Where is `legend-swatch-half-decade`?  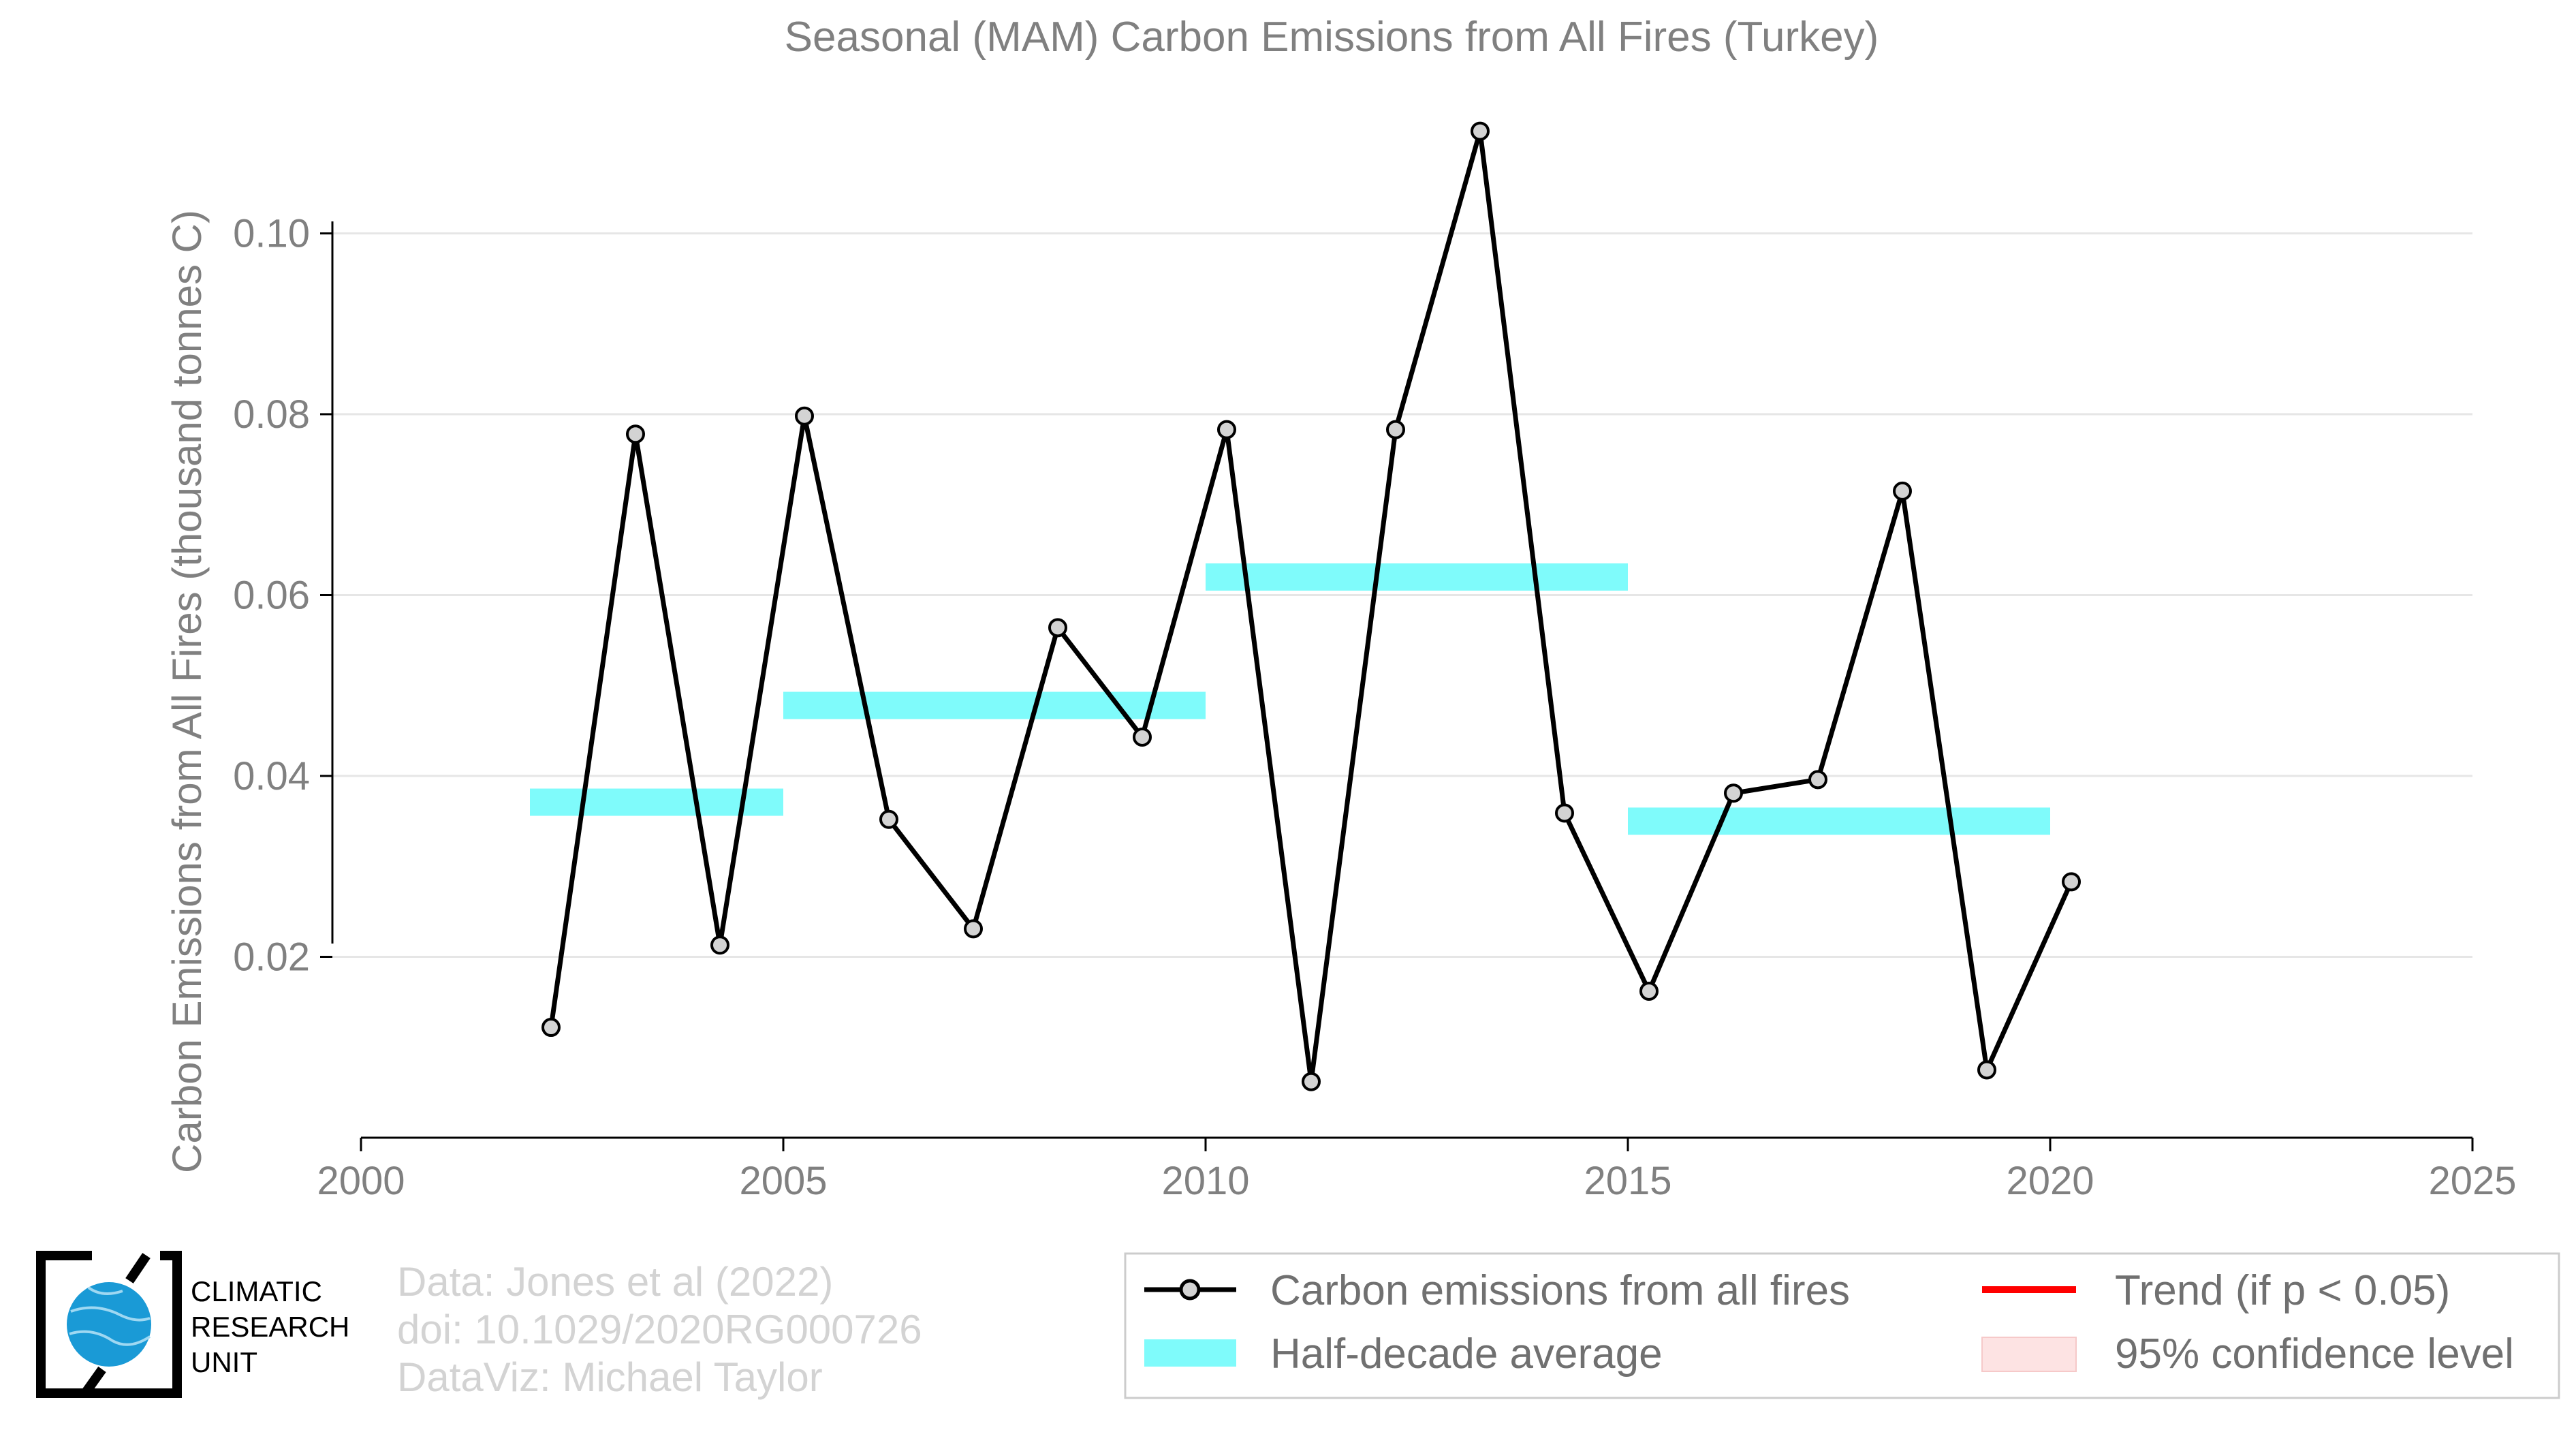 legend-swatch-half-decade is located at coordinates (1190, 1353).